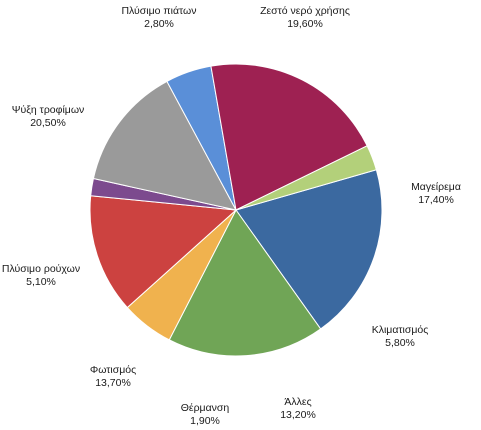 This screenshot has height=430, width=481. Describe the element at coordinates (158, 11) in the screenshot. I see `slice-category-label: Πλύσιμο πιάτων` at that location.